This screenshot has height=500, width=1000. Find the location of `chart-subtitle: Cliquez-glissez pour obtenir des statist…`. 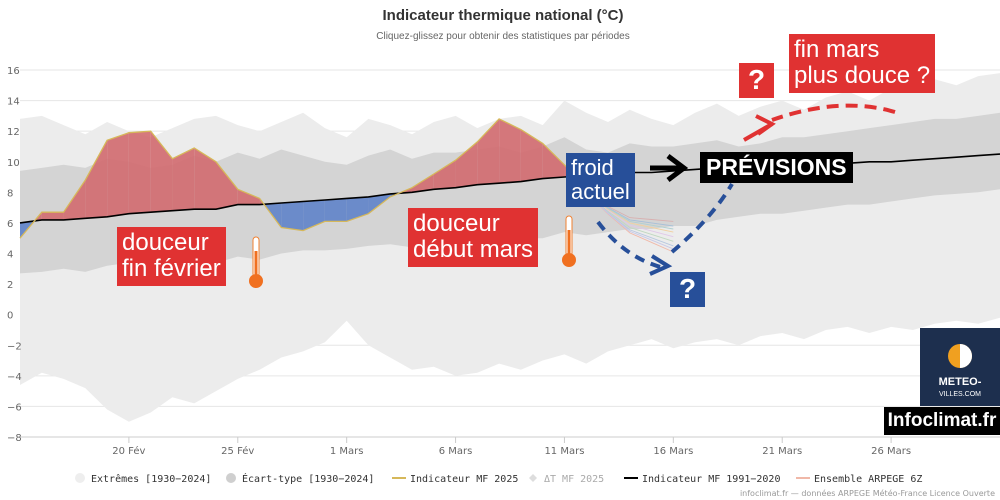

chart-subtitle: Cliquez-glissez pour obtenir des statist… is located at coordinates (502, 36).